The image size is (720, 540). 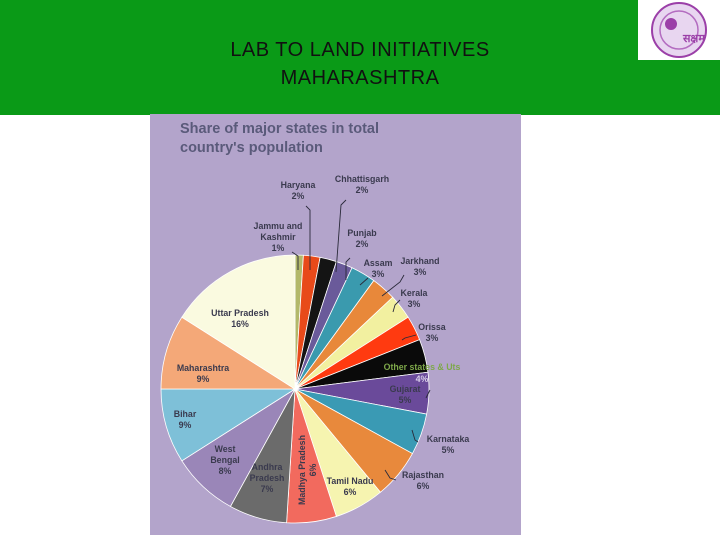 I want to click on slice-label-madhya-pradesh: Madhya Pradesh 6%, so click(x=307, y=470).